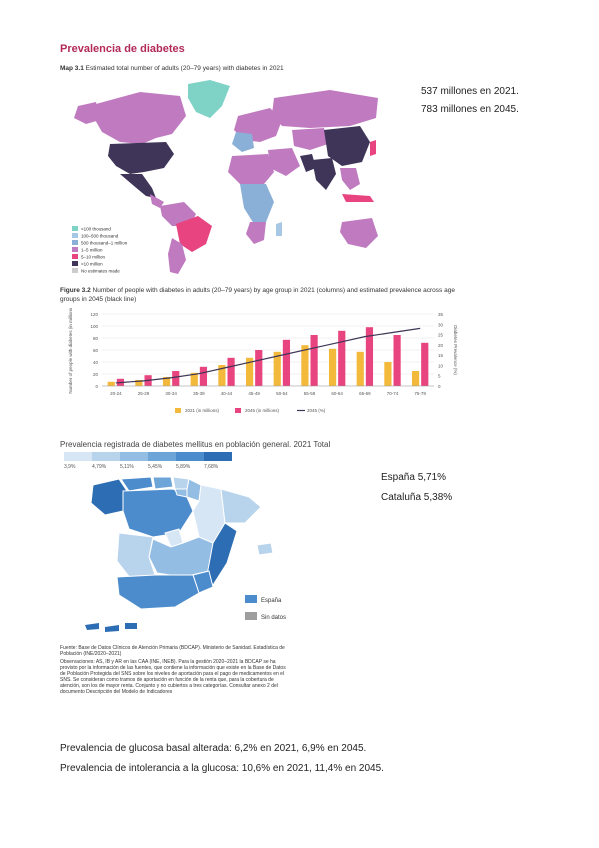  I want to click on spain-region-asturias, so click(137, 484).